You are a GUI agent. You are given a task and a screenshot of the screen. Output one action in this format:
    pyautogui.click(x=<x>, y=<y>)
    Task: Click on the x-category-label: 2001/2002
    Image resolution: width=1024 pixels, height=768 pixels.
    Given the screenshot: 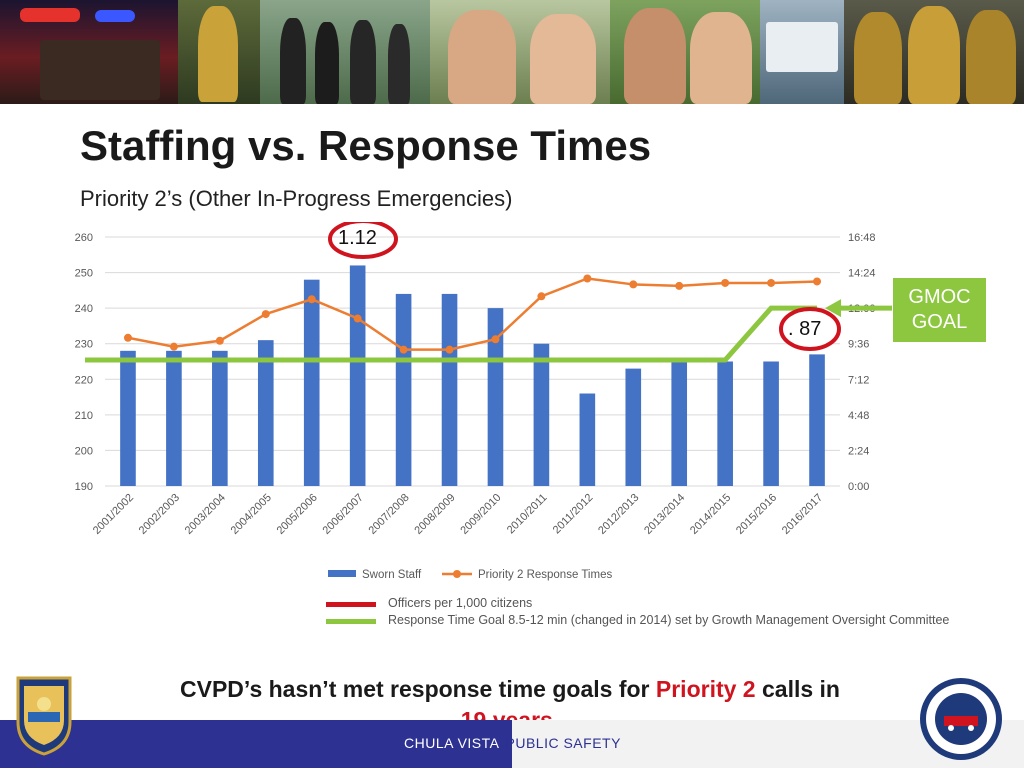 What is the action you would take?
    pyautogui.click(x=113, y=514)
    